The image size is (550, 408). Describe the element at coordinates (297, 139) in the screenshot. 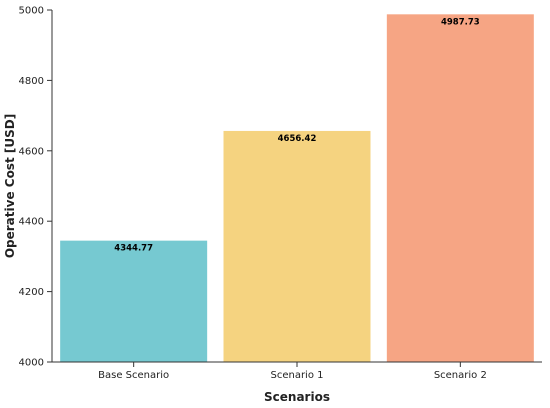

I see `data-label-scenario-1: 4656.42` at that location.